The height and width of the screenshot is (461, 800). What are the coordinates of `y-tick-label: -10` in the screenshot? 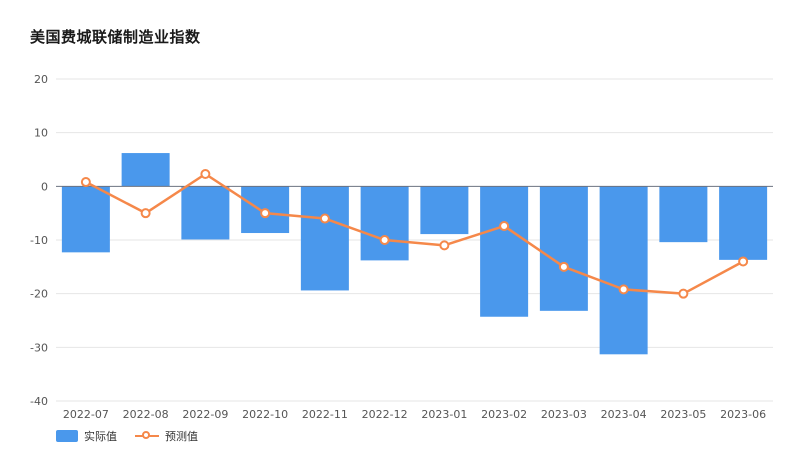 It's located at (39, 240).